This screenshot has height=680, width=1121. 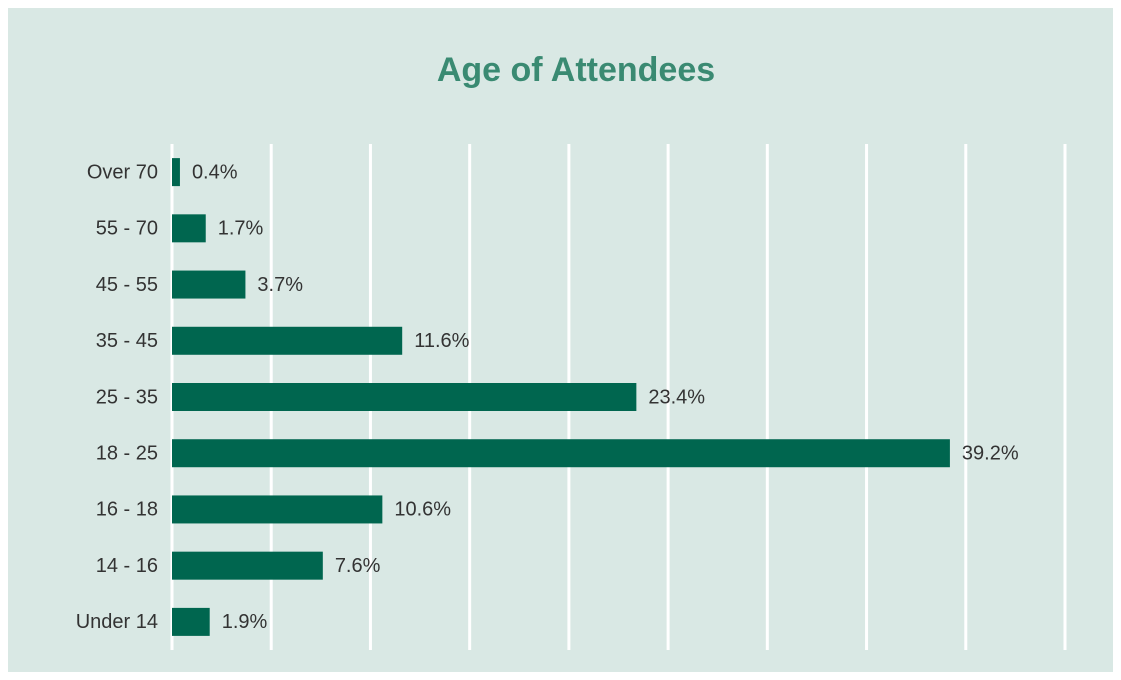 What do you see at coordinates (215, 172) in the screenshot?
I see `data-label: 0.4%` at bounding box center [215, 172].